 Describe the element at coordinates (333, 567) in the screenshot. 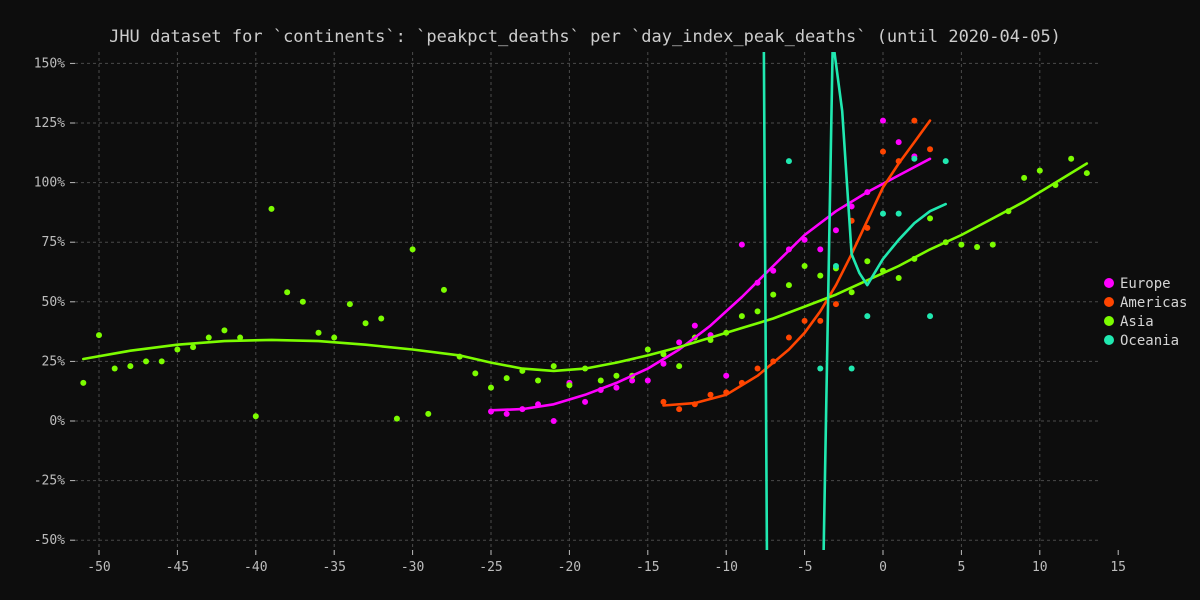

I see `x-tick-label: -35` at that location.